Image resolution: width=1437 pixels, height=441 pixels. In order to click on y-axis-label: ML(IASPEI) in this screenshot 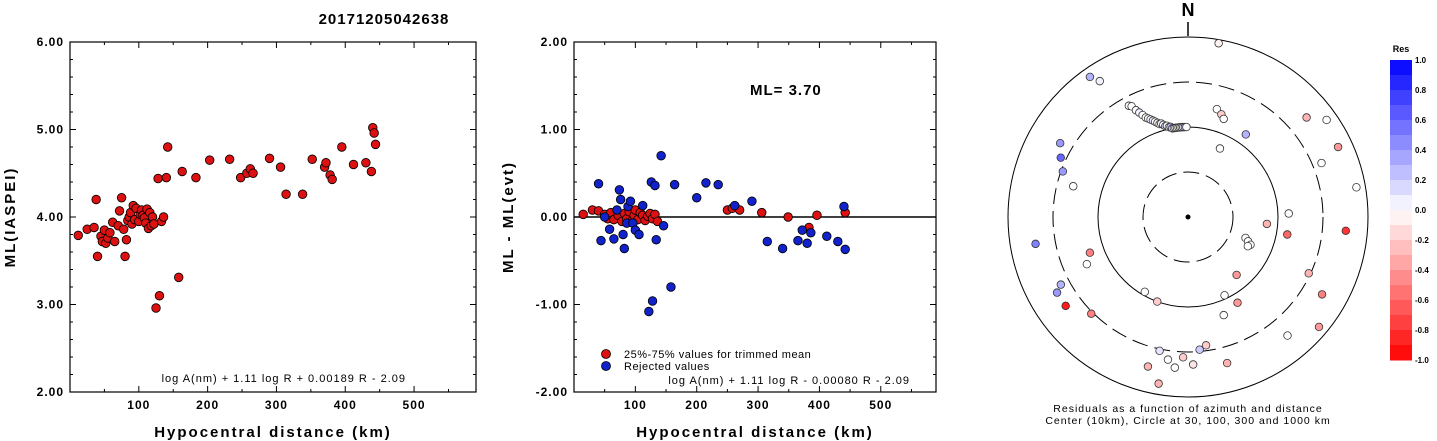, I will do `click(10, 217)`.